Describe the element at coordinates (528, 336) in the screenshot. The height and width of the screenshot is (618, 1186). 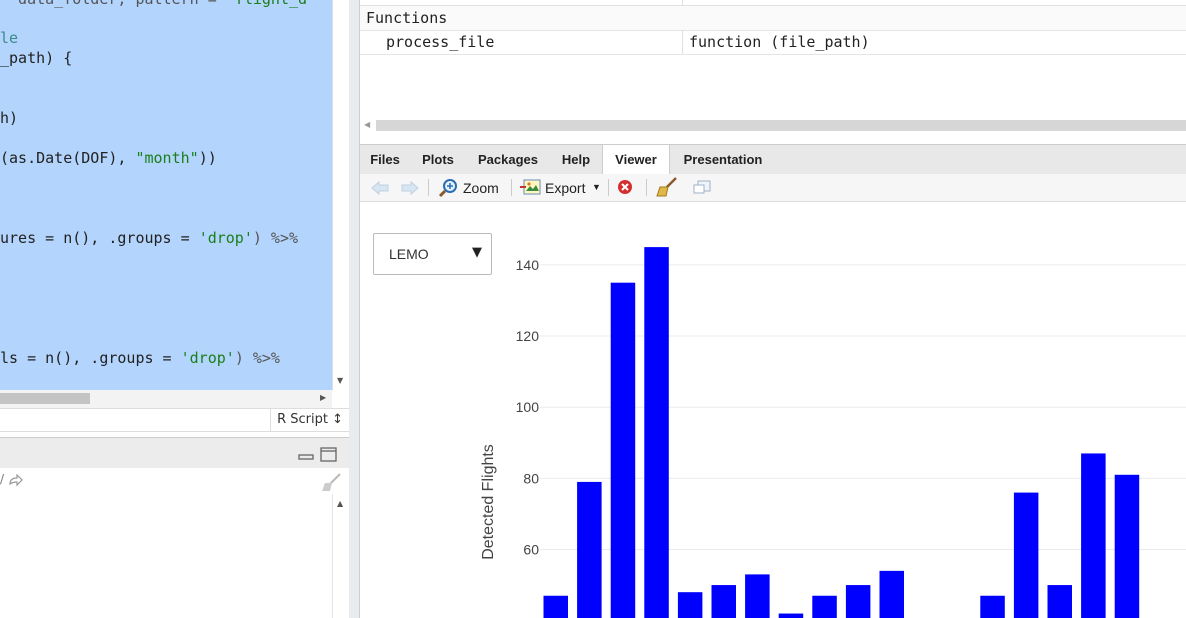
I see `y-tick-label: 120` at that location.